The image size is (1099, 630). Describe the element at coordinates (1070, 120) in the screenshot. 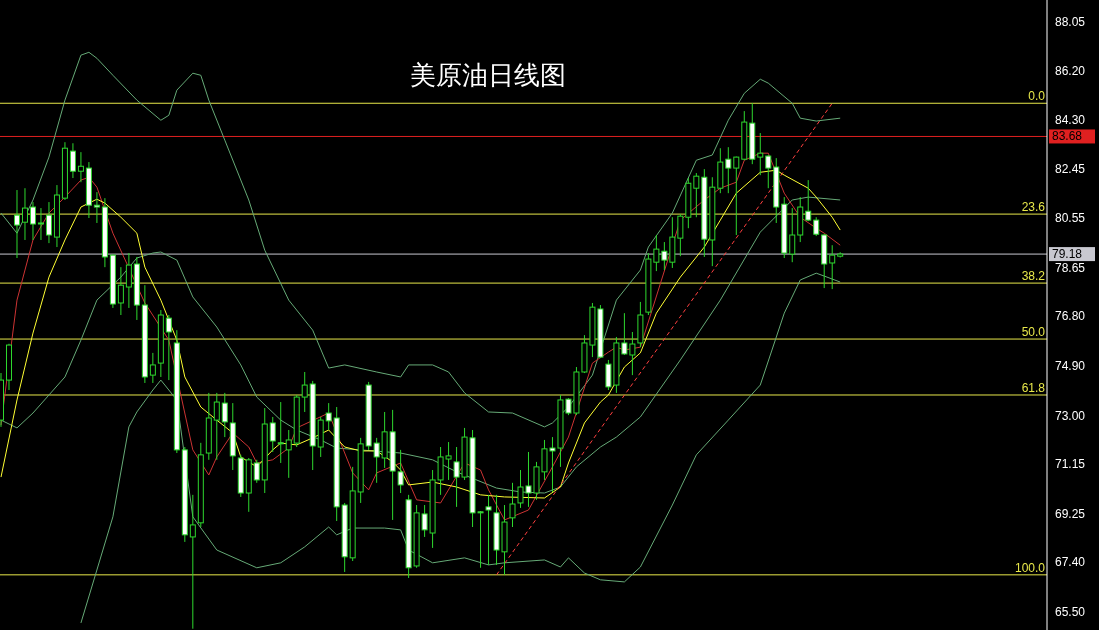

I see `y-tick-label: 84.30` at that location.